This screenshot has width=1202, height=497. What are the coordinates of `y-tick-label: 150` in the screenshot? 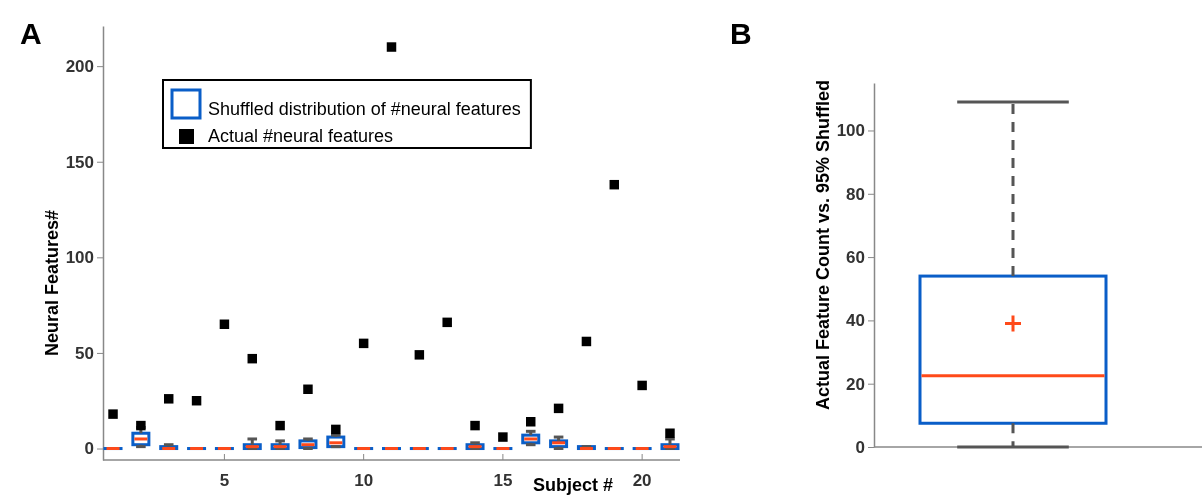 It's located at (79, 162).